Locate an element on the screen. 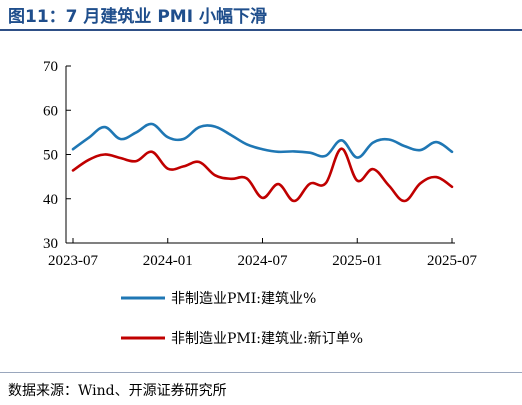  legend-label-2: 非制造业PMI:建筑业:新订单% is located at coordinates (267, 339).